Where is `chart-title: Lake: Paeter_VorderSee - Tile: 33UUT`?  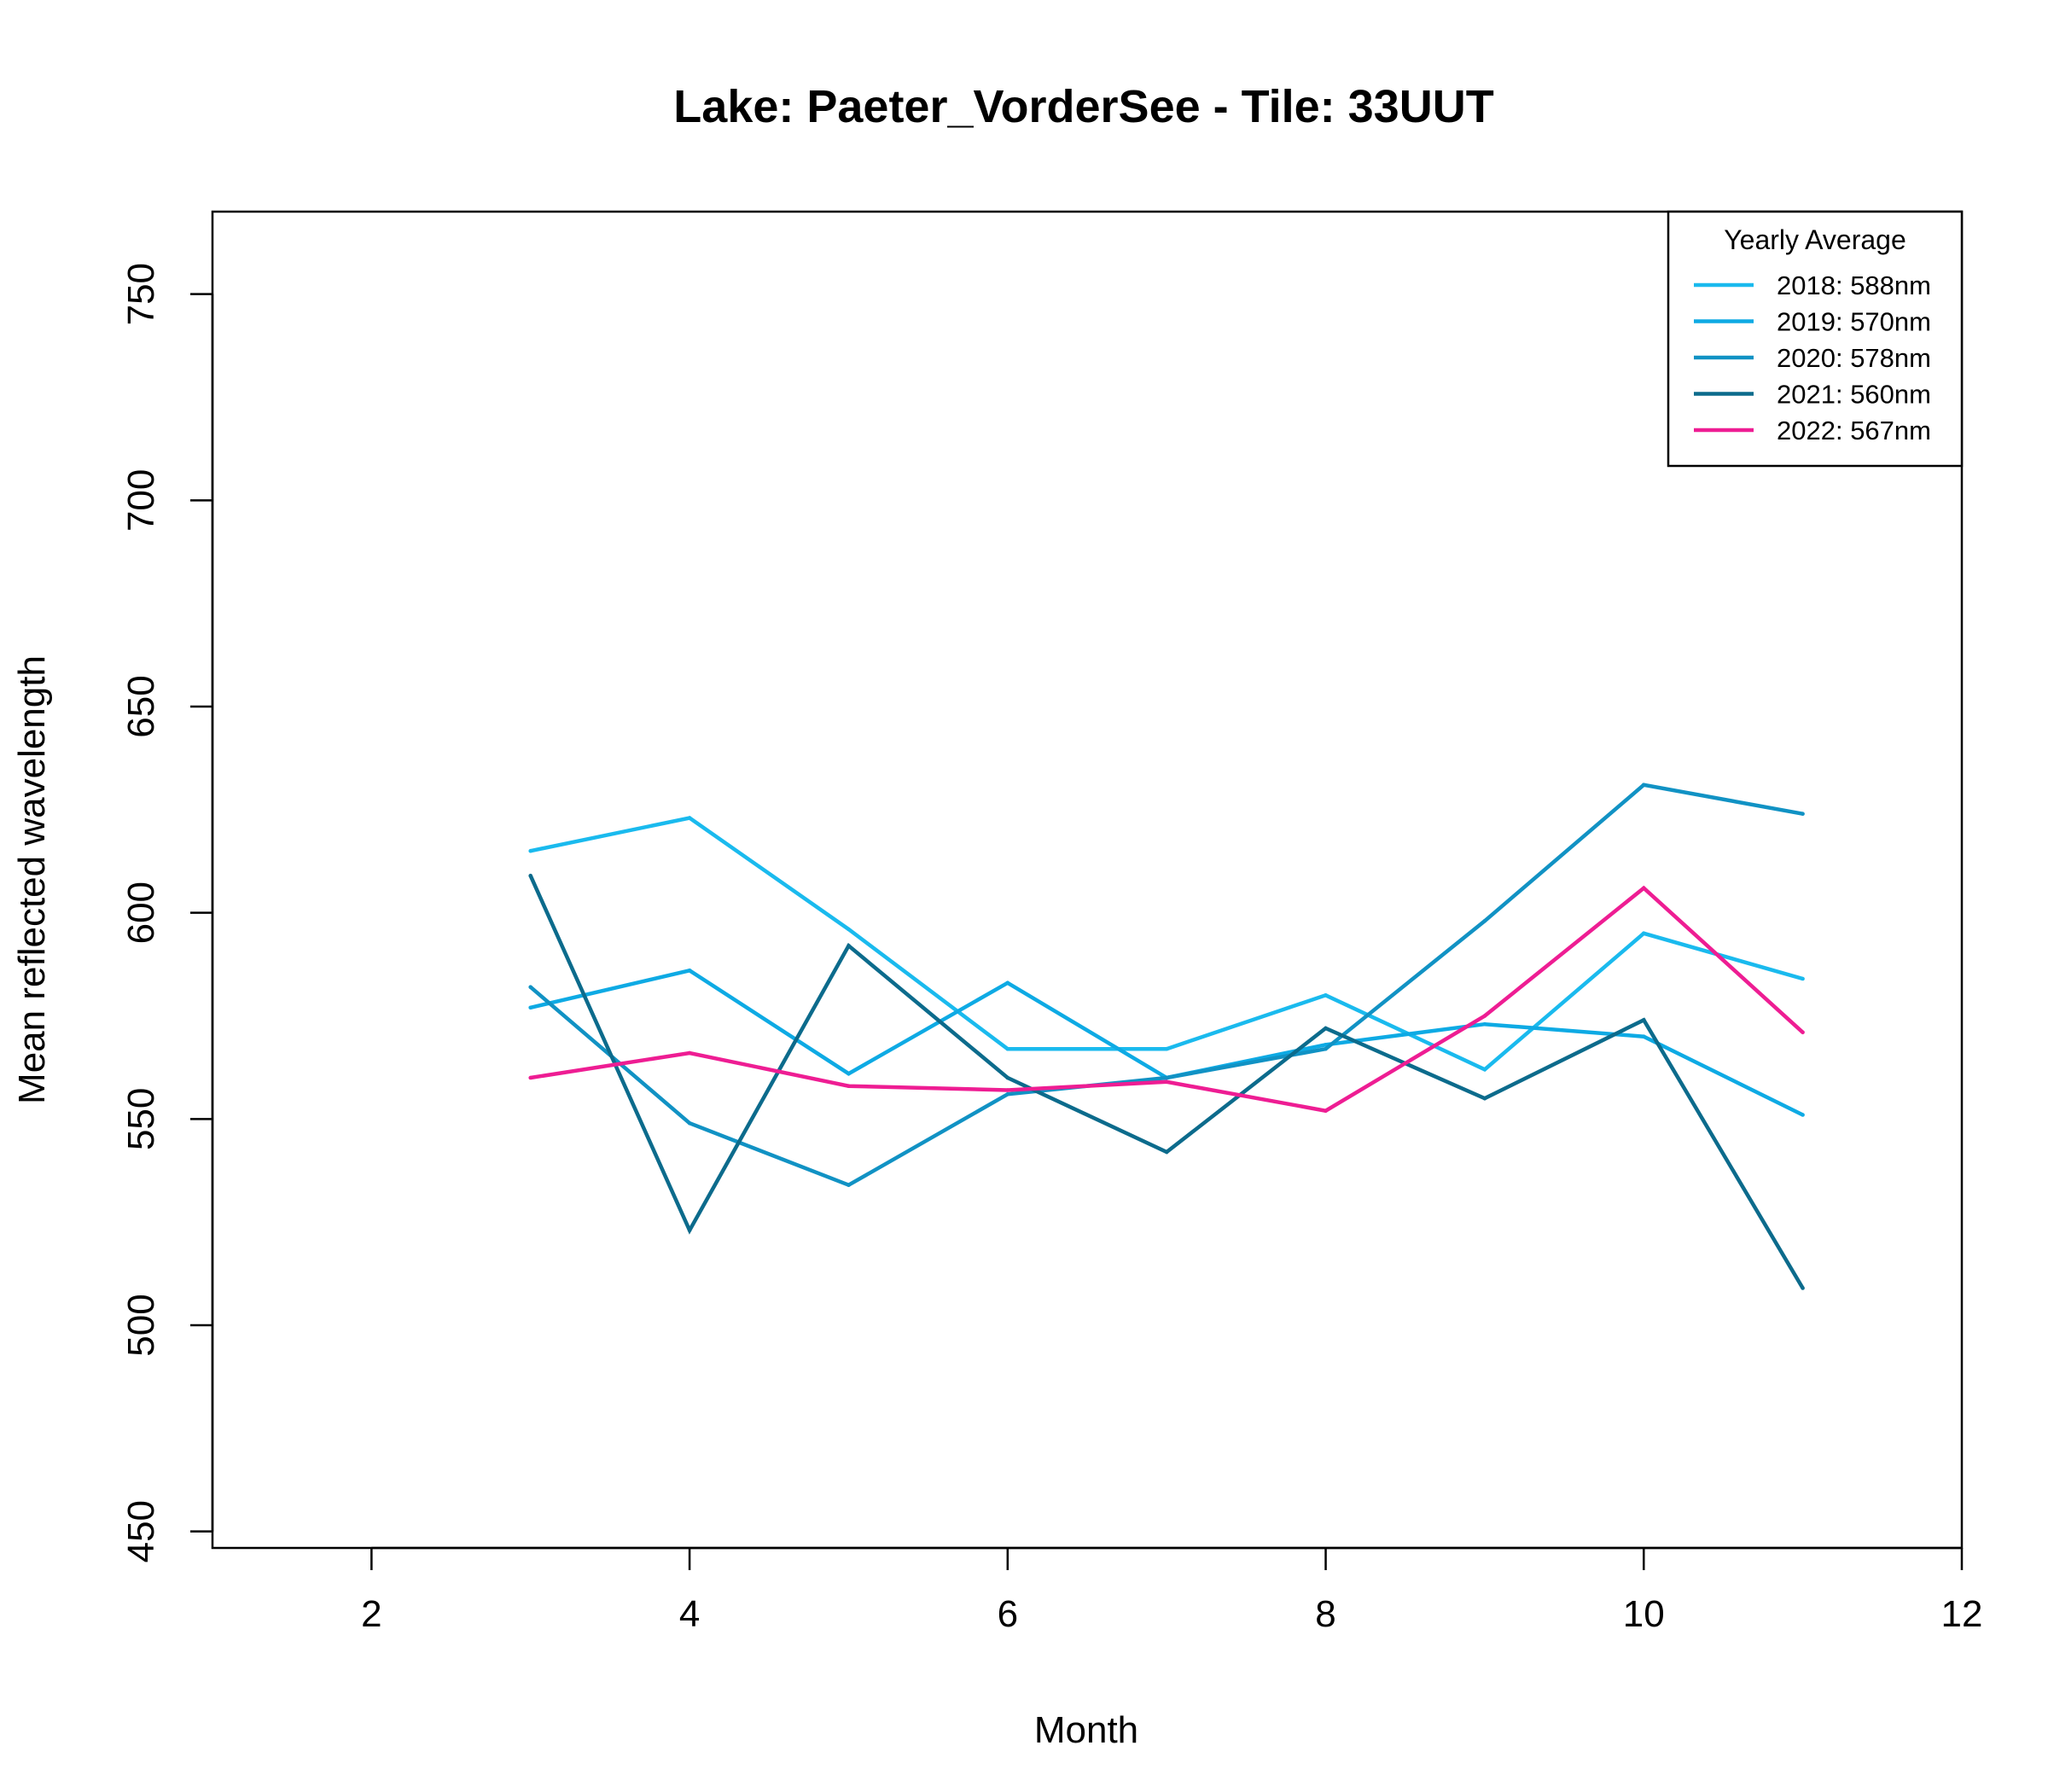
chart-title: Lake: Paeter_VorderSee - Tile: 33UUT is located at coordinates (1083, 106).